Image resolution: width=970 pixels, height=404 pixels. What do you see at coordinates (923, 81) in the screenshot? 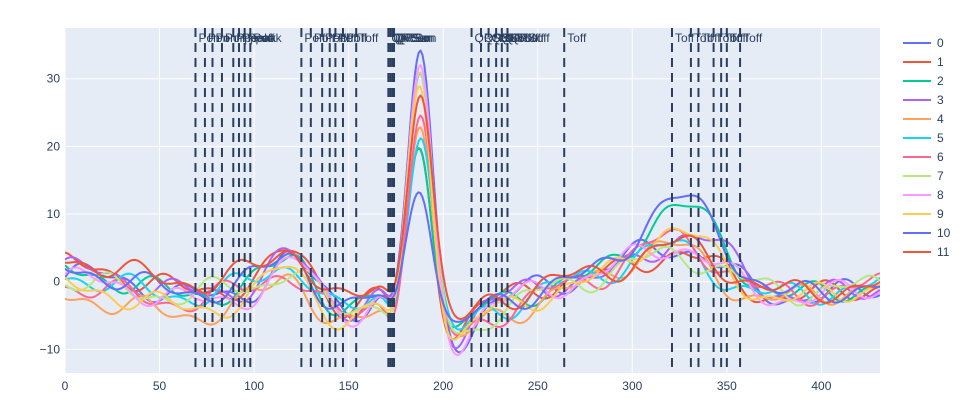
I see `legend-item-2: 2` at bounding box center [923, 81].